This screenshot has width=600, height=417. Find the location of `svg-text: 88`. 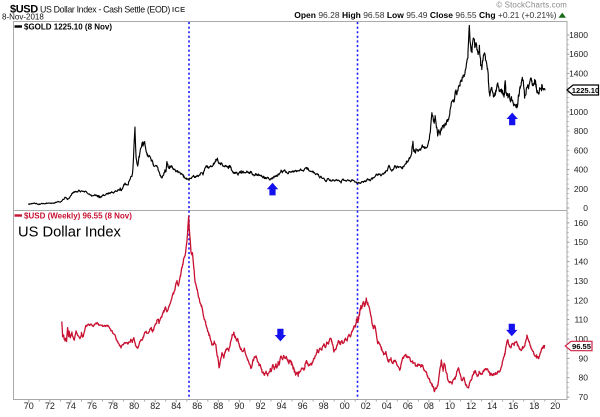

svg-text: 88 is located at coordinates (218, 406).